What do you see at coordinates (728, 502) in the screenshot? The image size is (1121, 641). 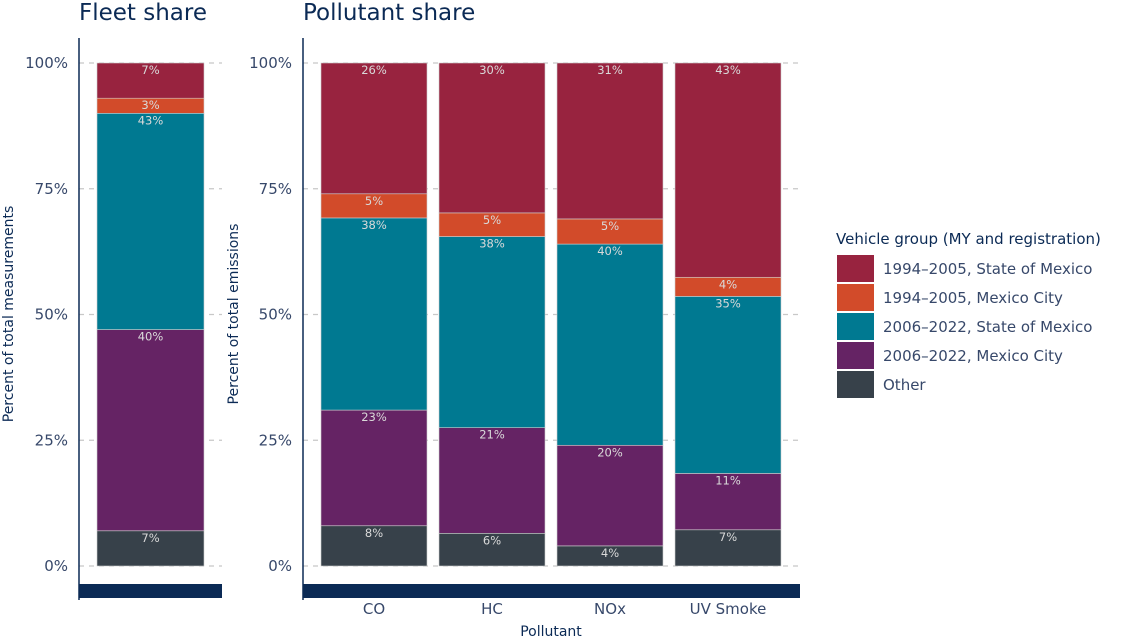 I see `pollutant-bar-uv-smoke-2006-2022-mexico-city` at bounding box center [728, 502].